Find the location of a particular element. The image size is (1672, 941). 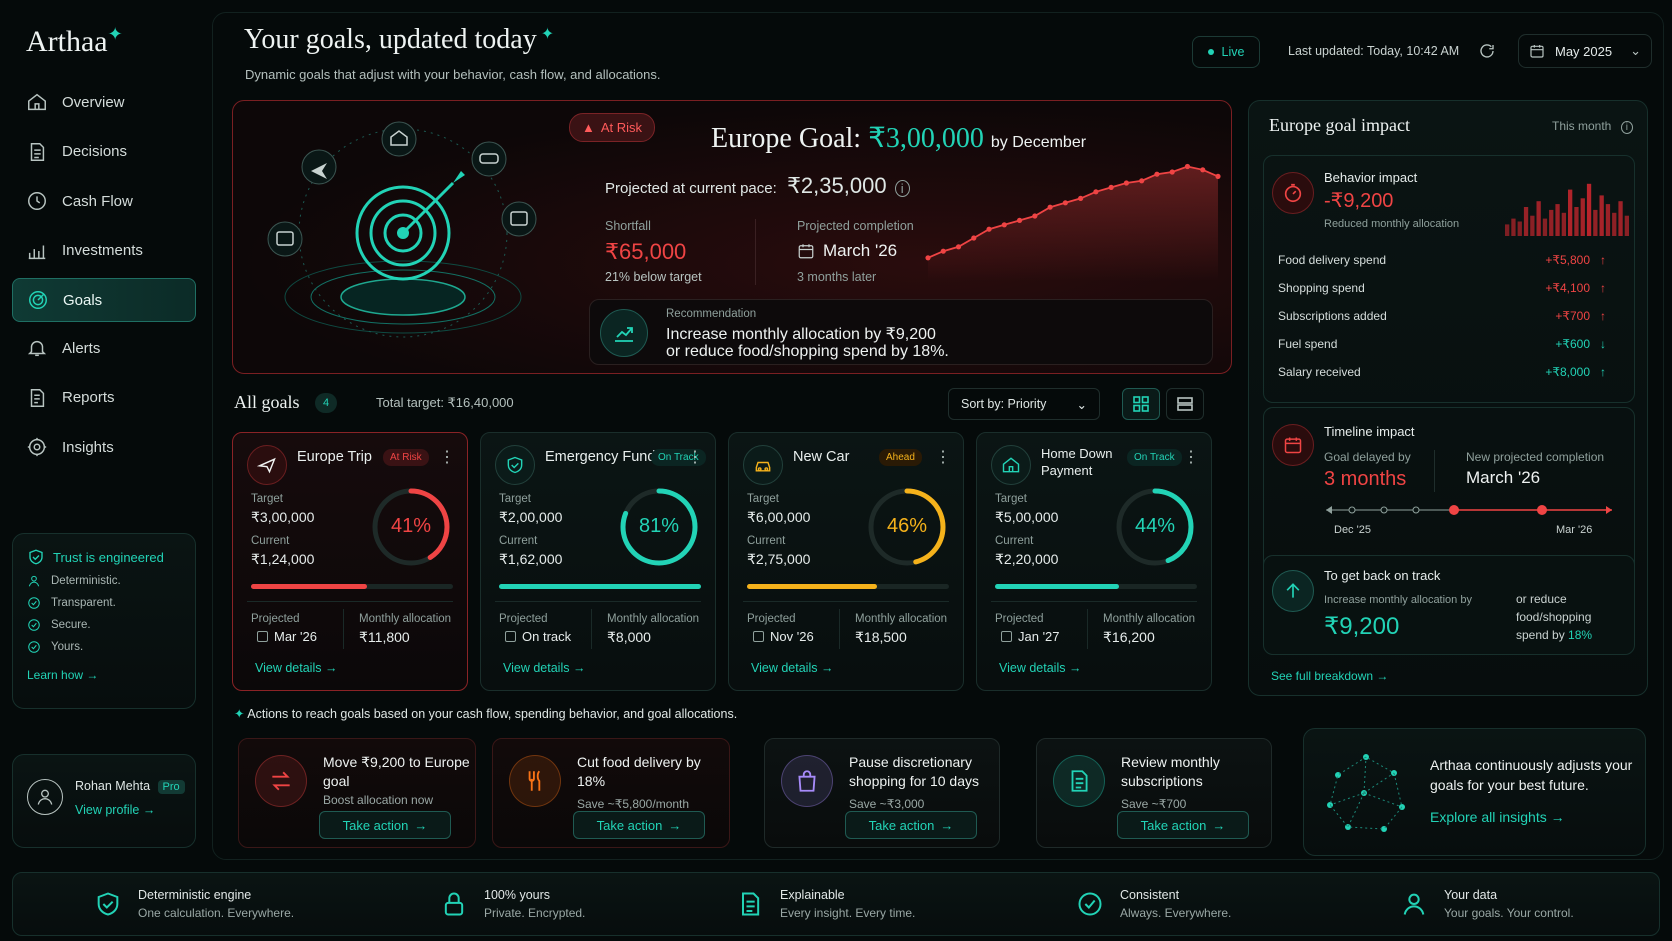

progress-bar-fill is located at coordinates (812, 586).